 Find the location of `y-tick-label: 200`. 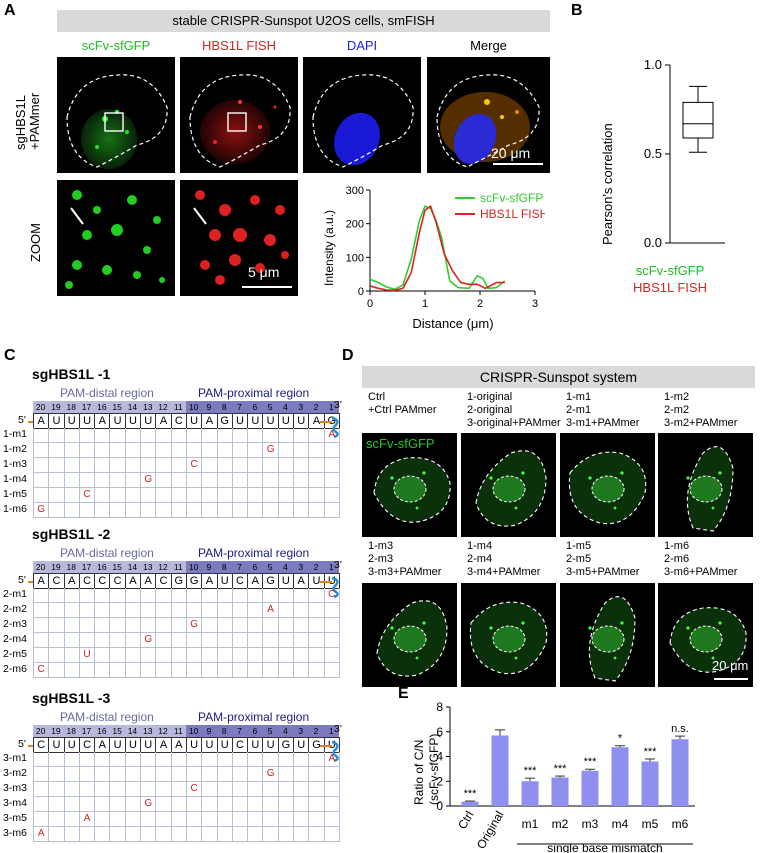

y-tick-label: 200 is located at coordinates (355, 225).